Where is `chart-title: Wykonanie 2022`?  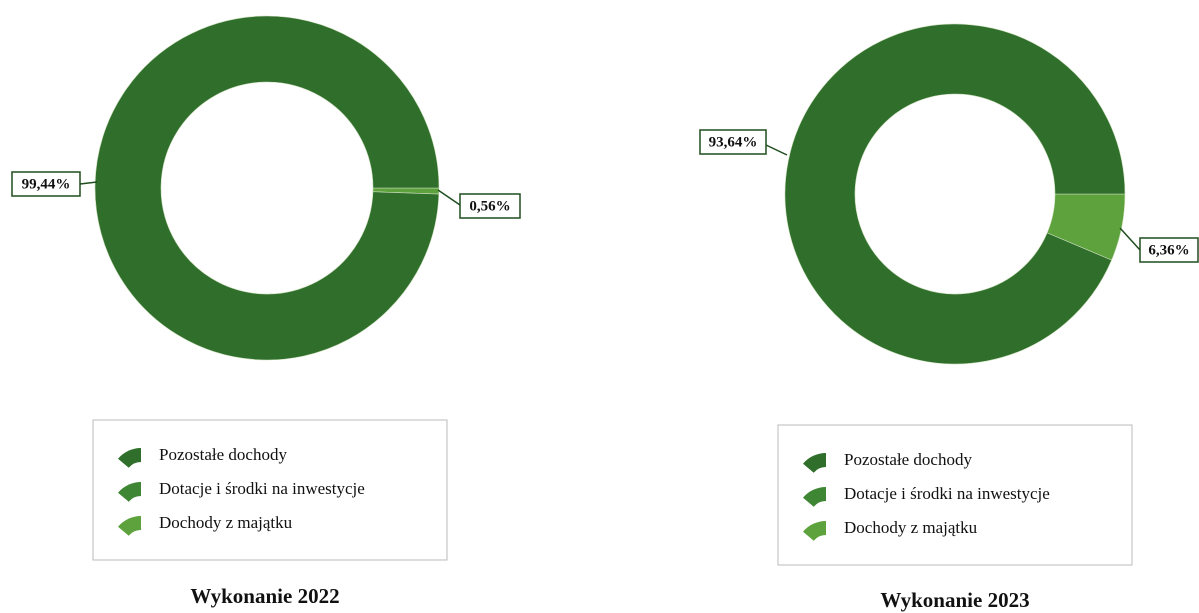 chart-title: Wykonanie 2022 is located at coordinates (264, 596).